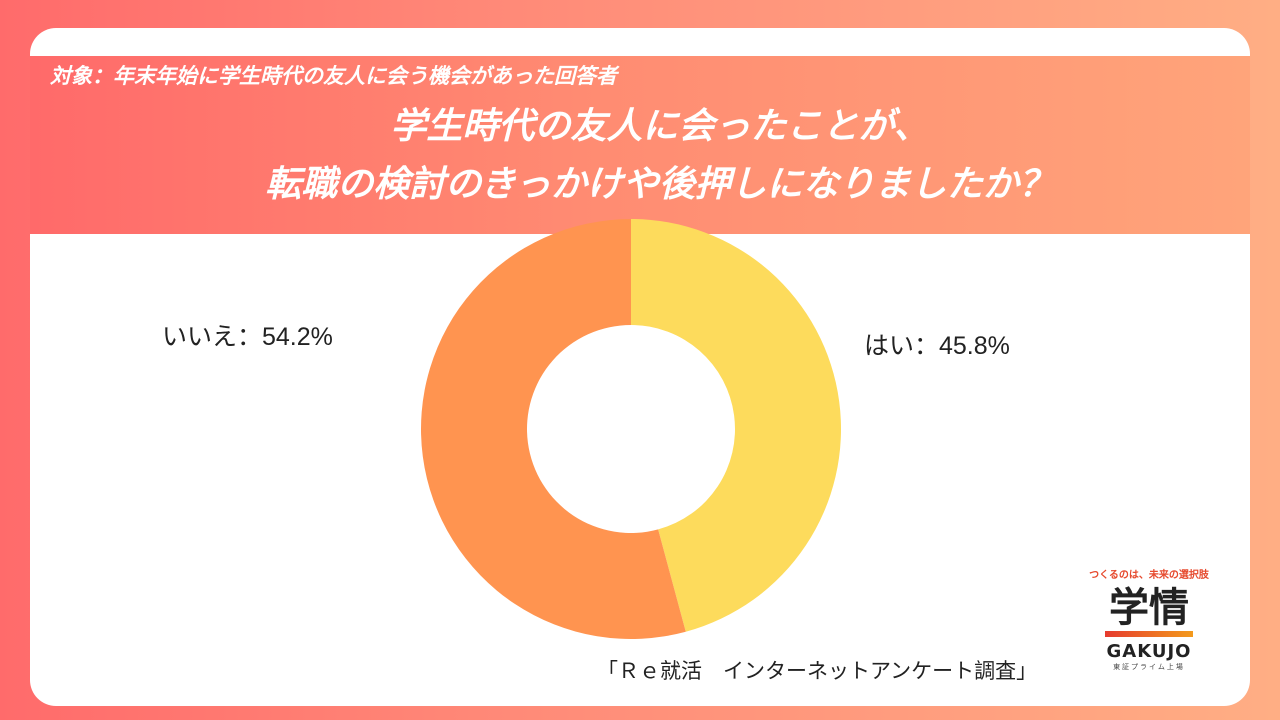 Image resolution: width=1280 pixels, height=720 pixels. Describe the element at coordinates (247, 337) in the screenshot. I see `slice-label-no: いいえ：54.2%` at that location.